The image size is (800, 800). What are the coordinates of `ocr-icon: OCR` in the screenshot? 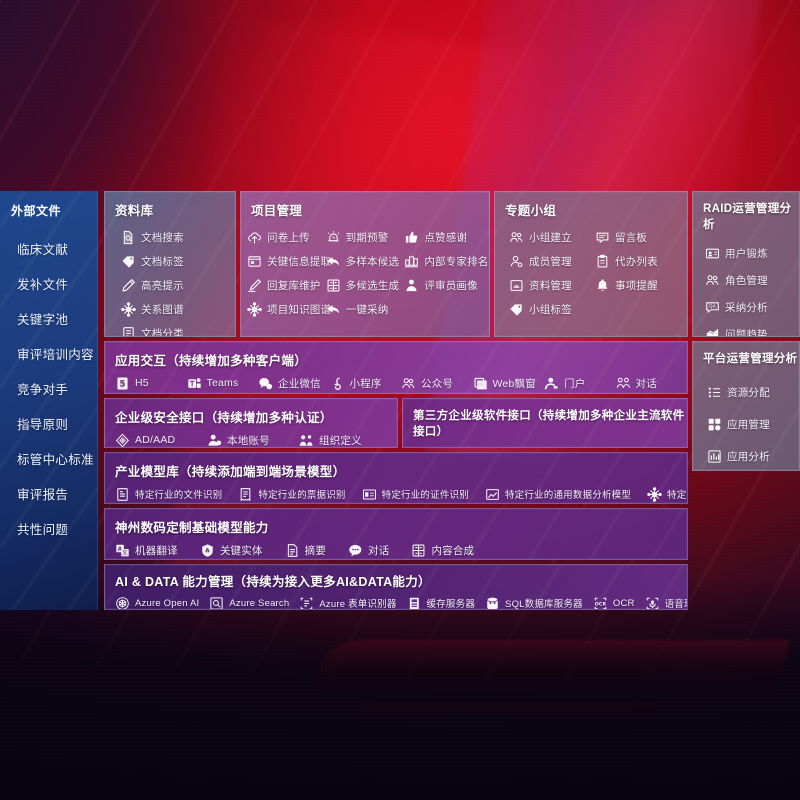 It's located at (600, 603).